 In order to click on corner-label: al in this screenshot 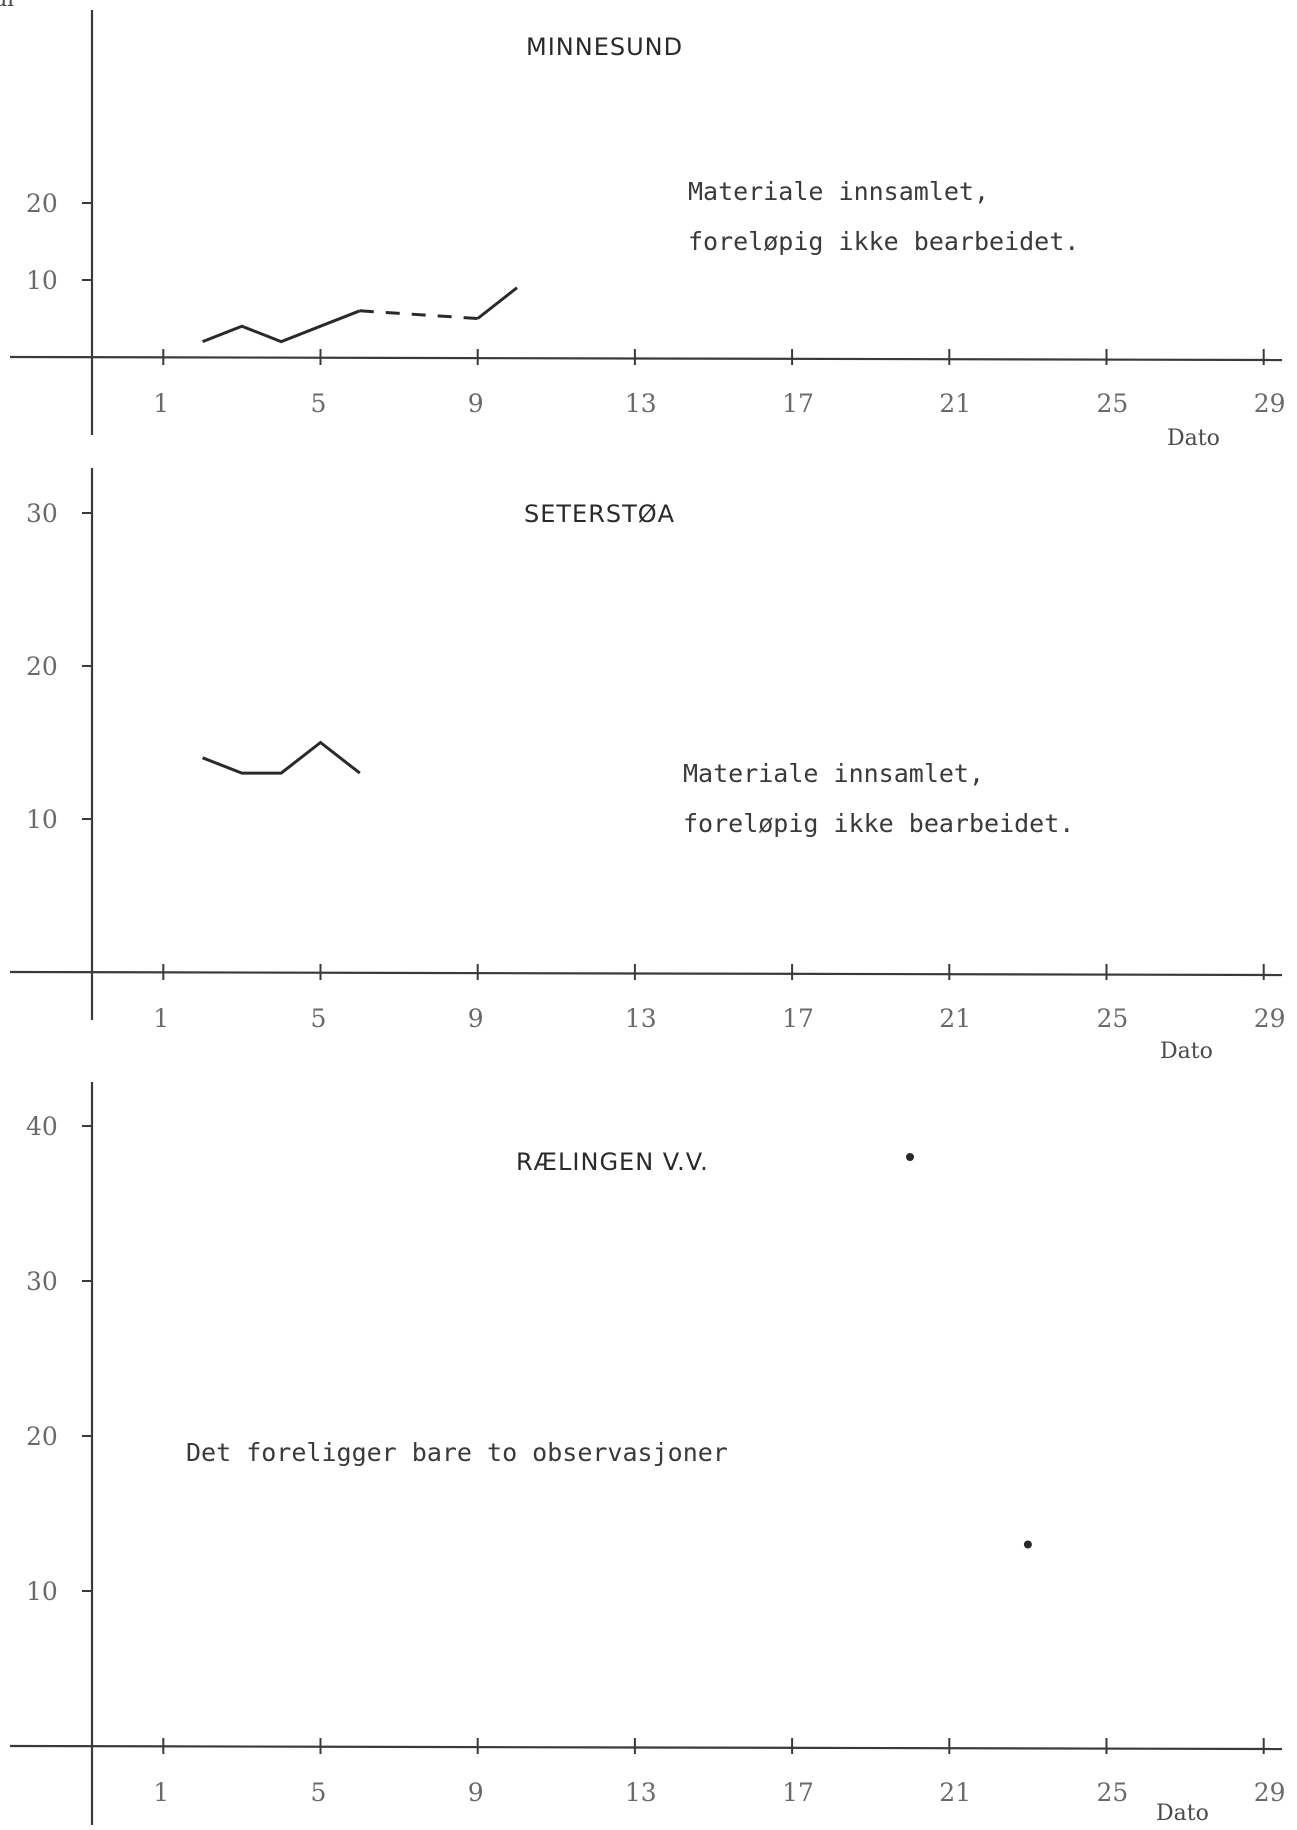, I will do `click(7, 6)`.